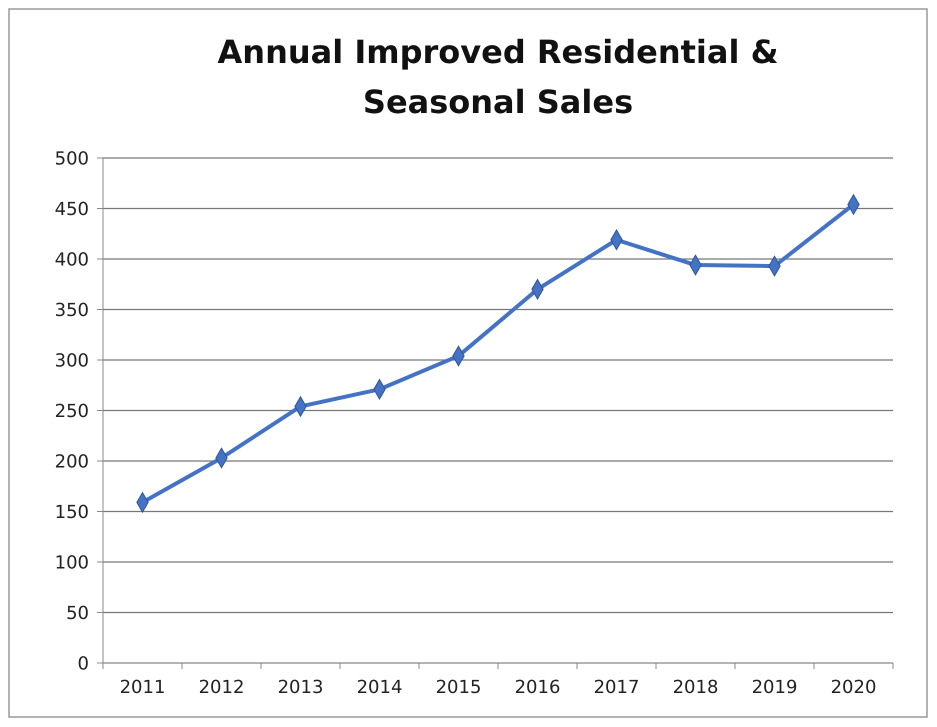 This screenshot has height=727, width=937. Describe the element at coordinates (71, 361) in the screenshot. I see `y-tick-label: 300` at that location.